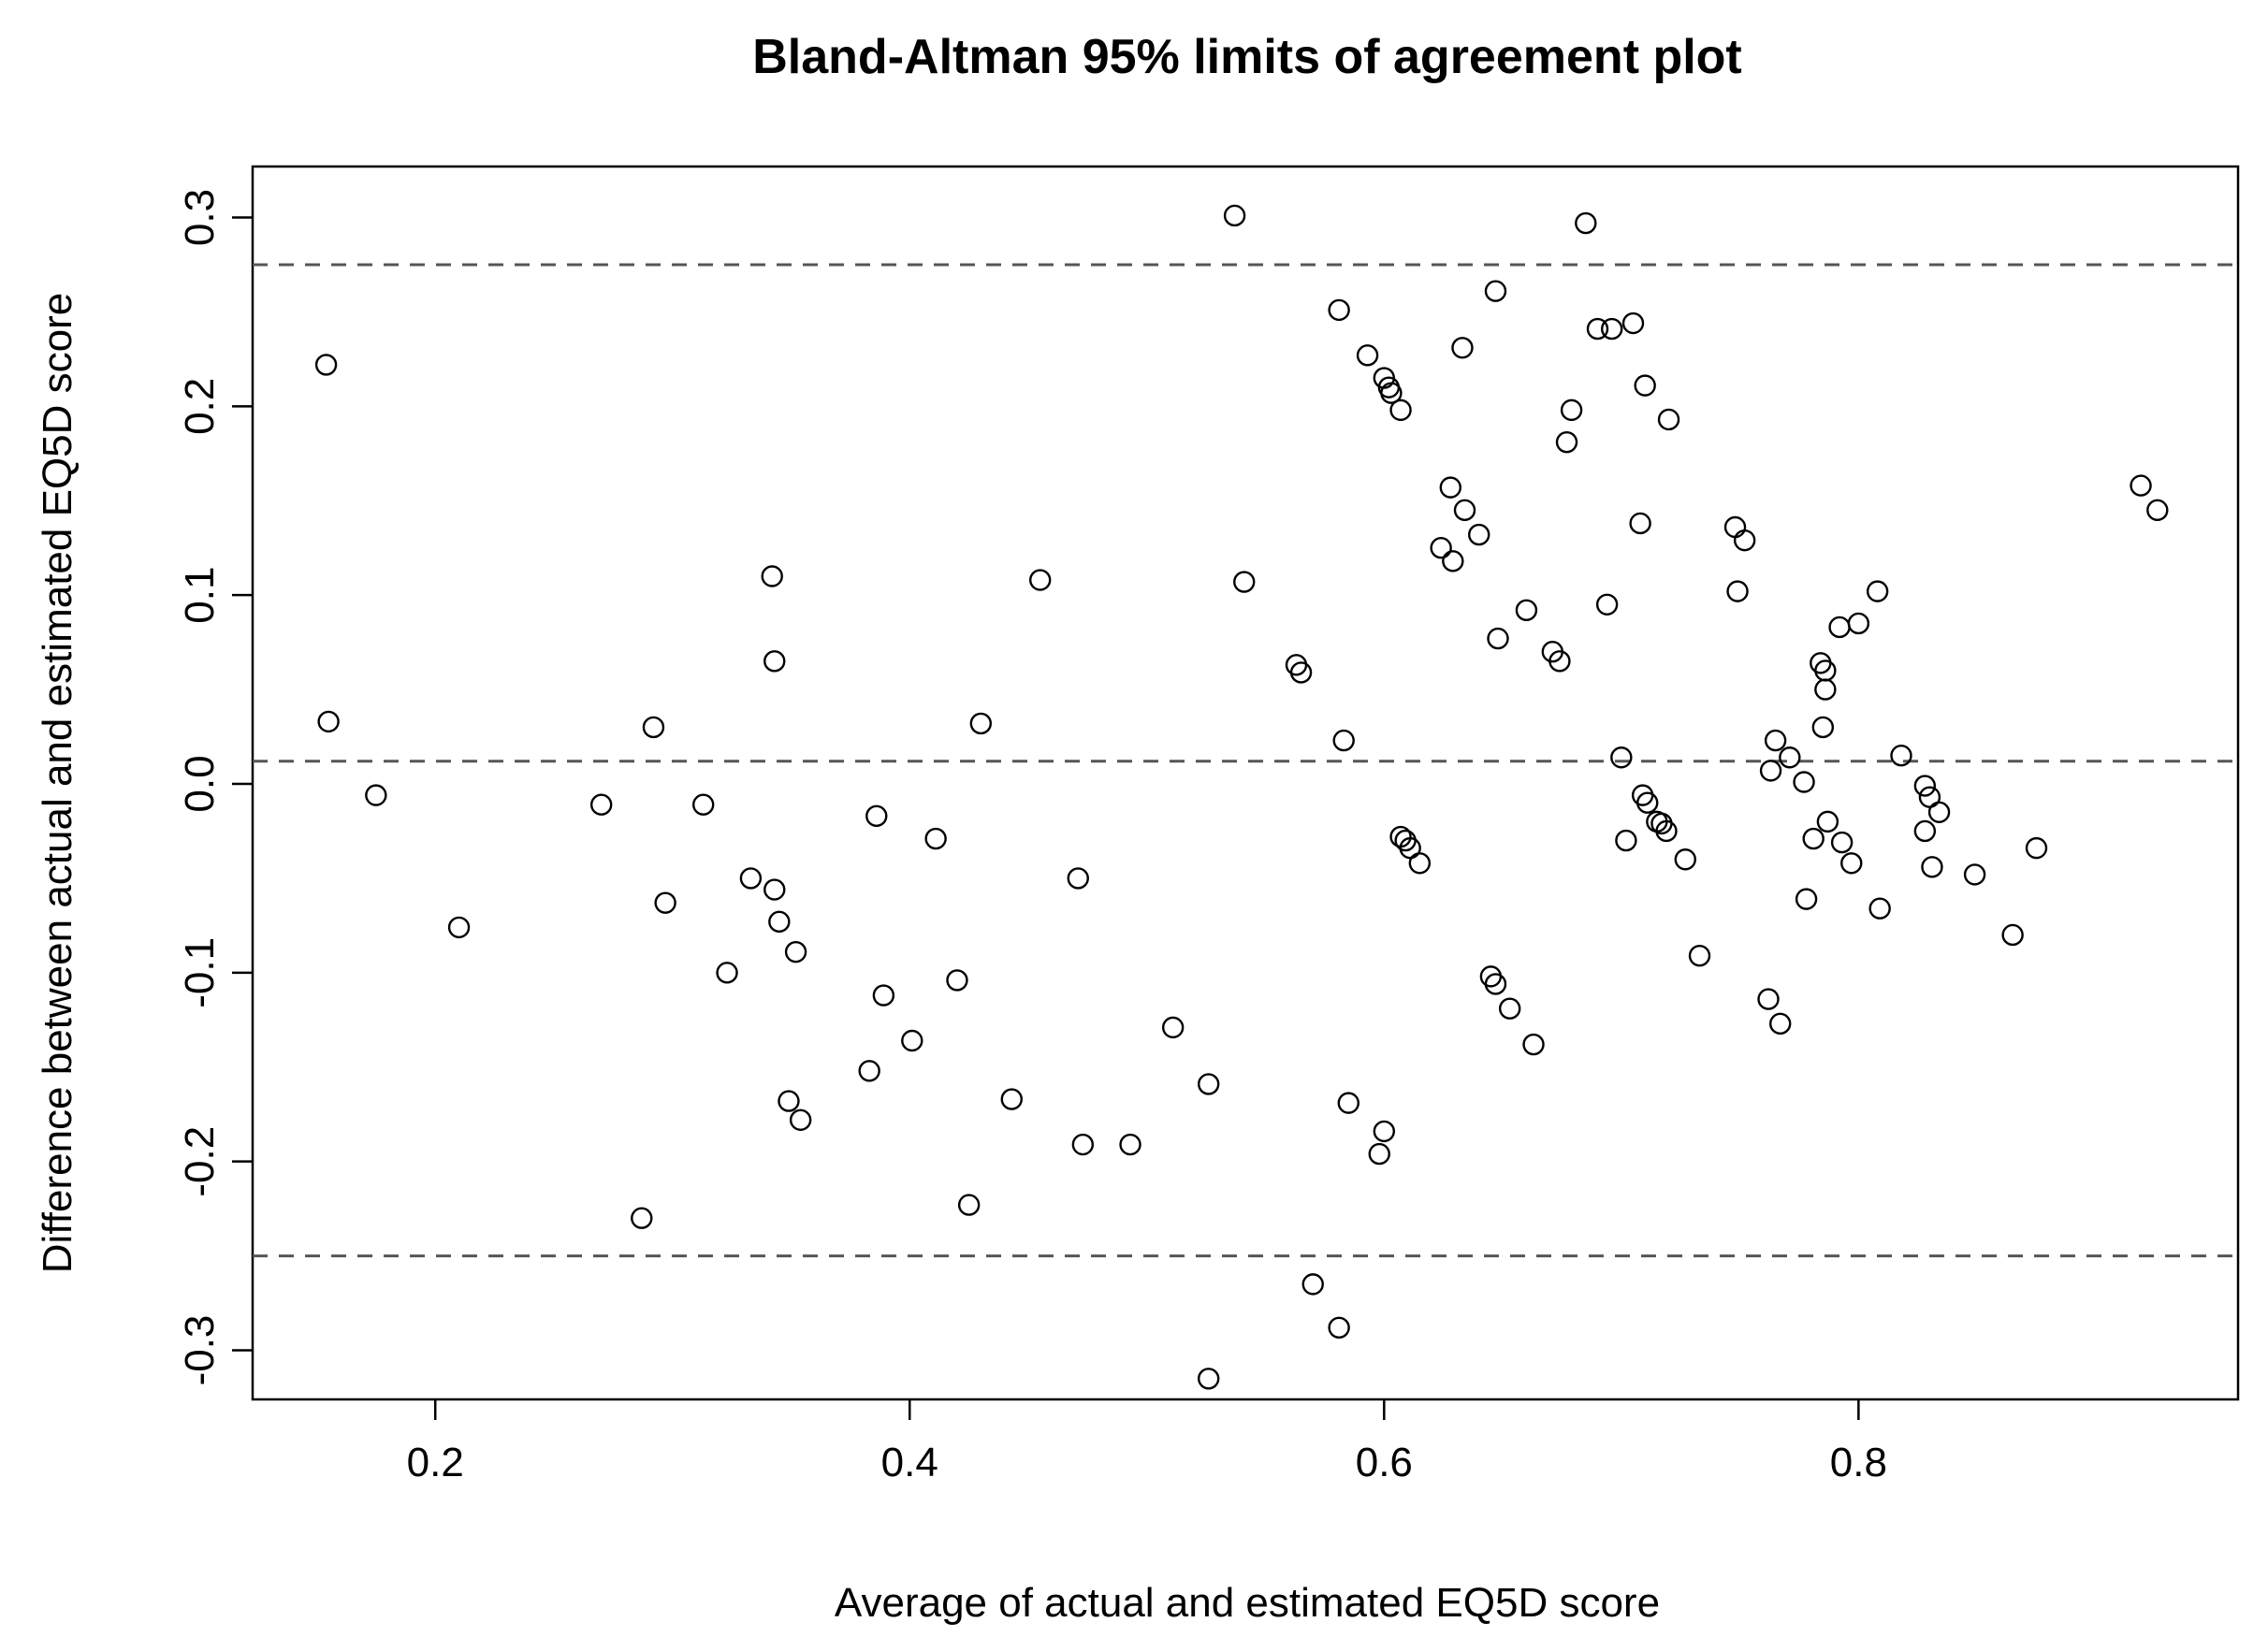 Image resolution: width=2268 pixels, height=1637 pixels. What do you see at coordinates (1385, 1462) in the screenshot?
I see `x-tick-label: 0.6` at bounding box center [1385, 1462].